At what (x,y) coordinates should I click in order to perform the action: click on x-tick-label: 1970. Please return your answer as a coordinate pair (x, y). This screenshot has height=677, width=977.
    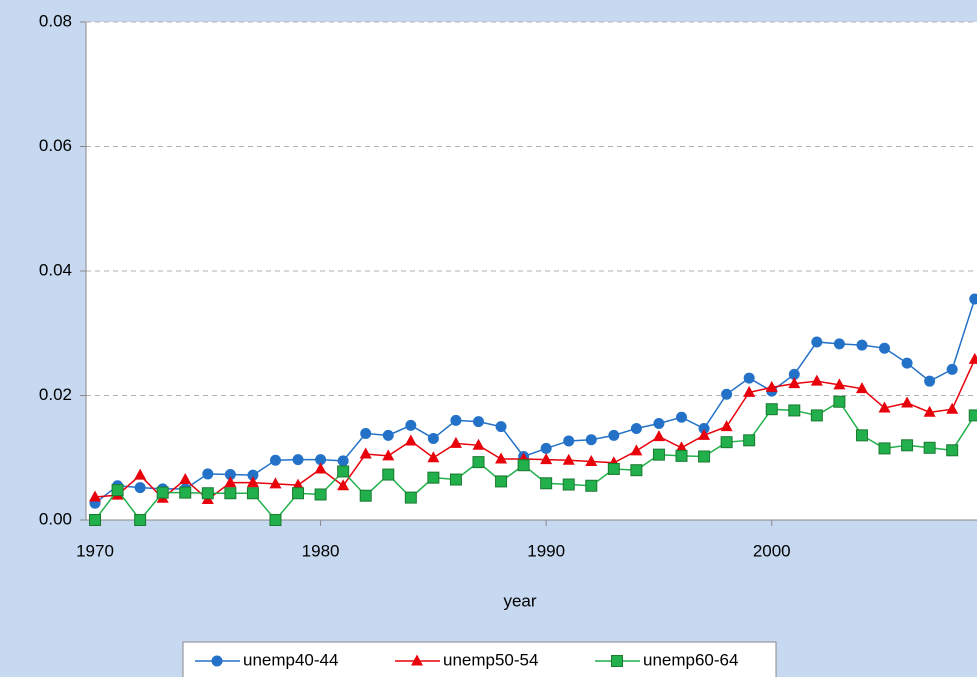
    Looking at the image, I should click on (95, 550).